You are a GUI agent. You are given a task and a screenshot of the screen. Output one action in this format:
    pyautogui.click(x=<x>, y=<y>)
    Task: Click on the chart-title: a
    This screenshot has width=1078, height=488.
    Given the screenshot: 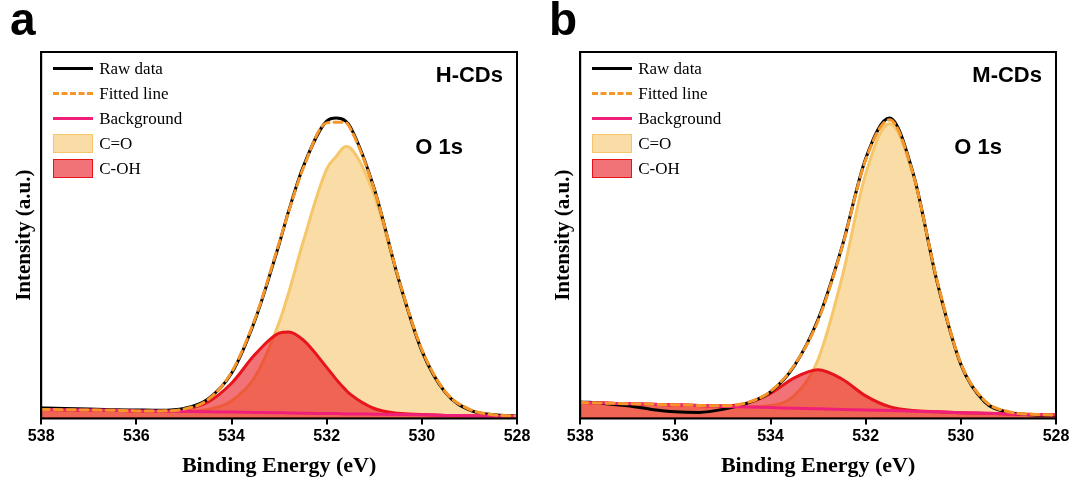 What is the action you would take?
    pyautogui.click(x=23, y=23)
    